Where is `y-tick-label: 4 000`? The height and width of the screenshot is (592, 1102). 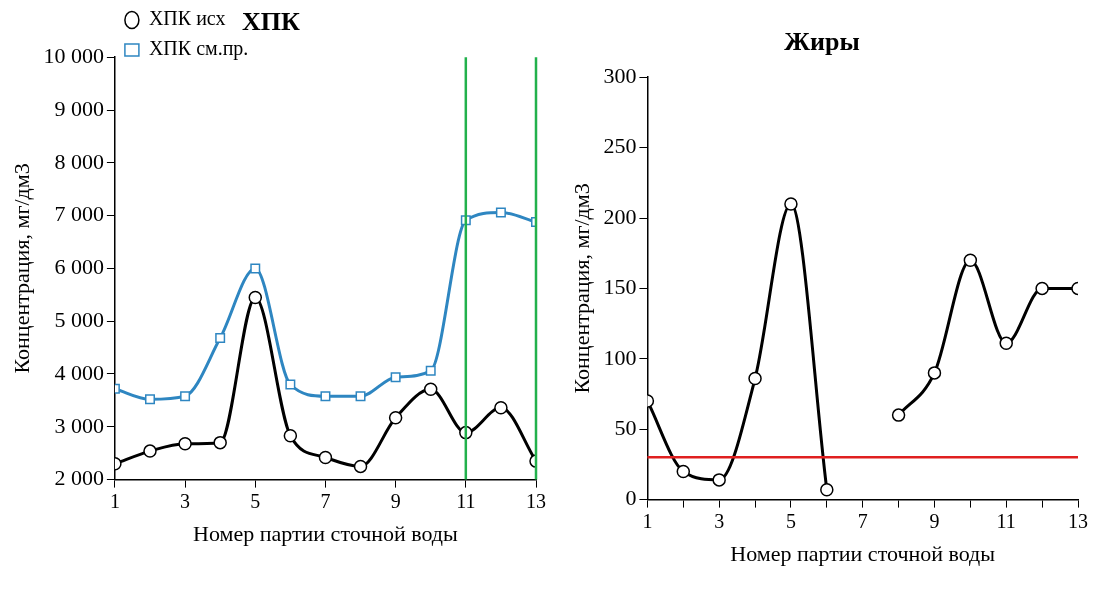
y-tick-label: 4 000 is located at coordinates (79, 372).